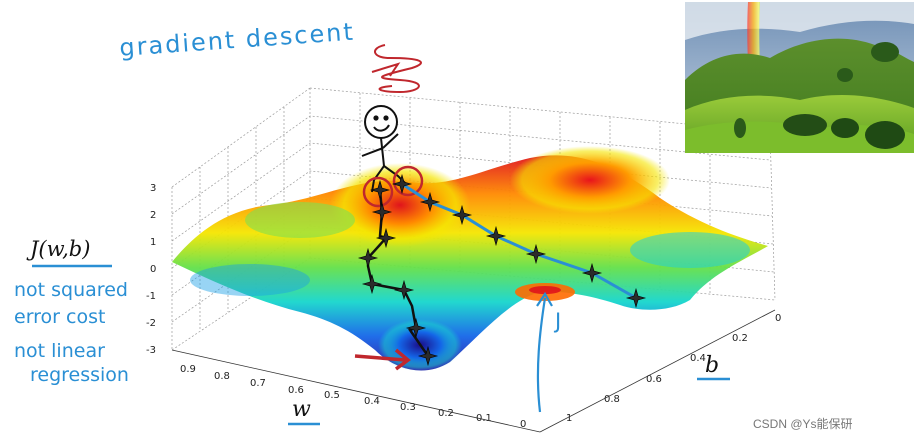 This screenshot has width=916, height=441. I want to click on w-tick: 0, so click(523, 424).